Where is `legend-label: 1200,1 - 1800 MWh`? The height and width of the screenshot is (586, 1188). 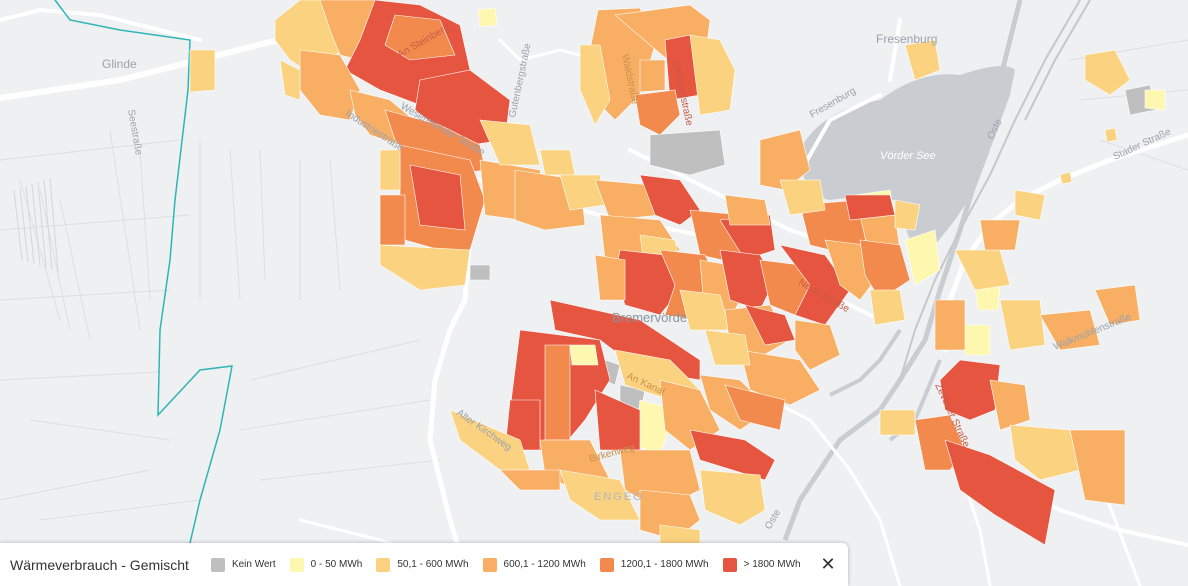
legend-label: 1200,1 - 1800 MWh is located at coordinates (664, 564).